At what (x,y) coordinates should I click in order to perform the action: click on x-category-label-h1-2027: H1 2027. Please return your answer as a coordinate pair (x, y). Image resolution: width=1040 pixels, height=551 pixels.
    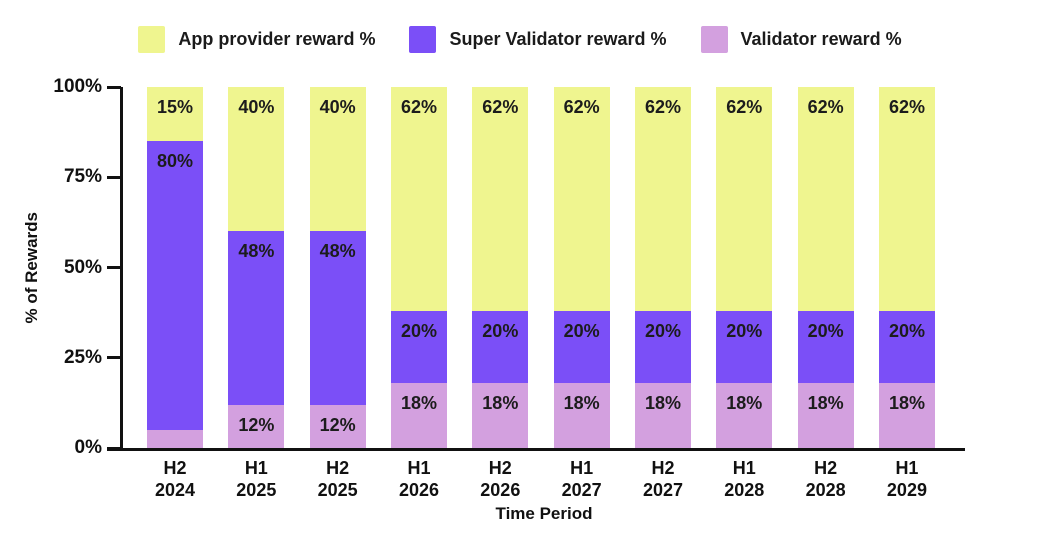
    Looking at the image, I should click on (582, 479).